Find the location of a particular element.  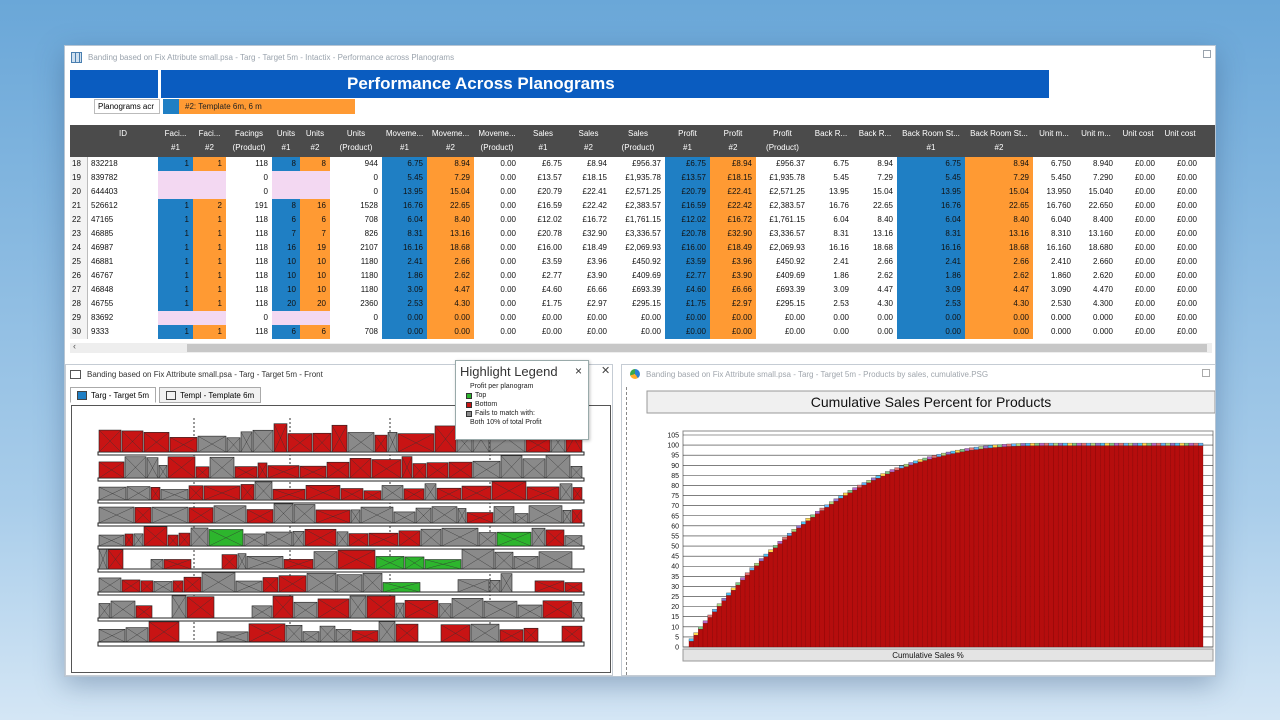

column-header: Profit #1 is located at coordinates (687, 141).